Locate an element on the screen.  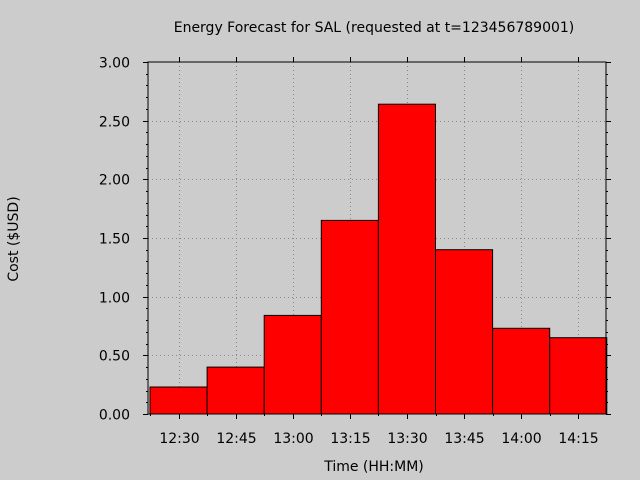
y-tick-label: 2.50 is located at coordinates (114, 123).